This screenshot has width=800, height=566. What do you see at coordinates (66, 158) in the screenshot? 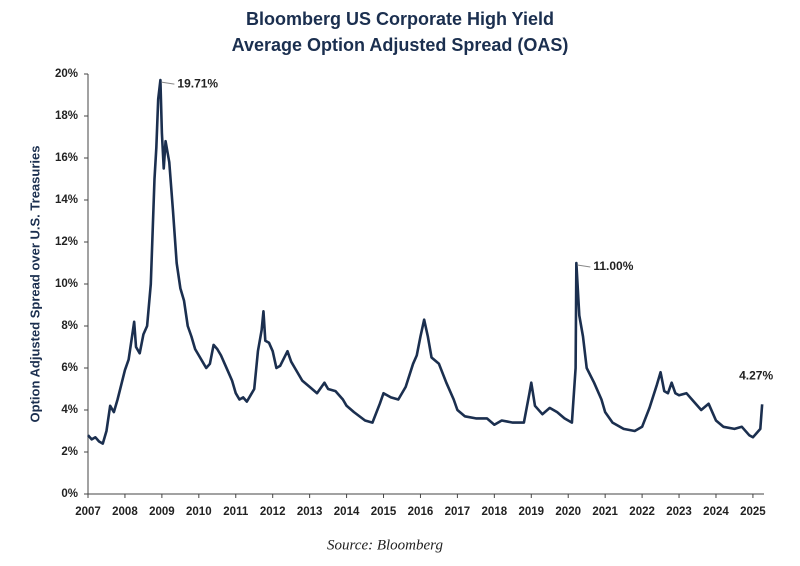
I see `y-tick-label: 16%` at bounding box center [66, 158].